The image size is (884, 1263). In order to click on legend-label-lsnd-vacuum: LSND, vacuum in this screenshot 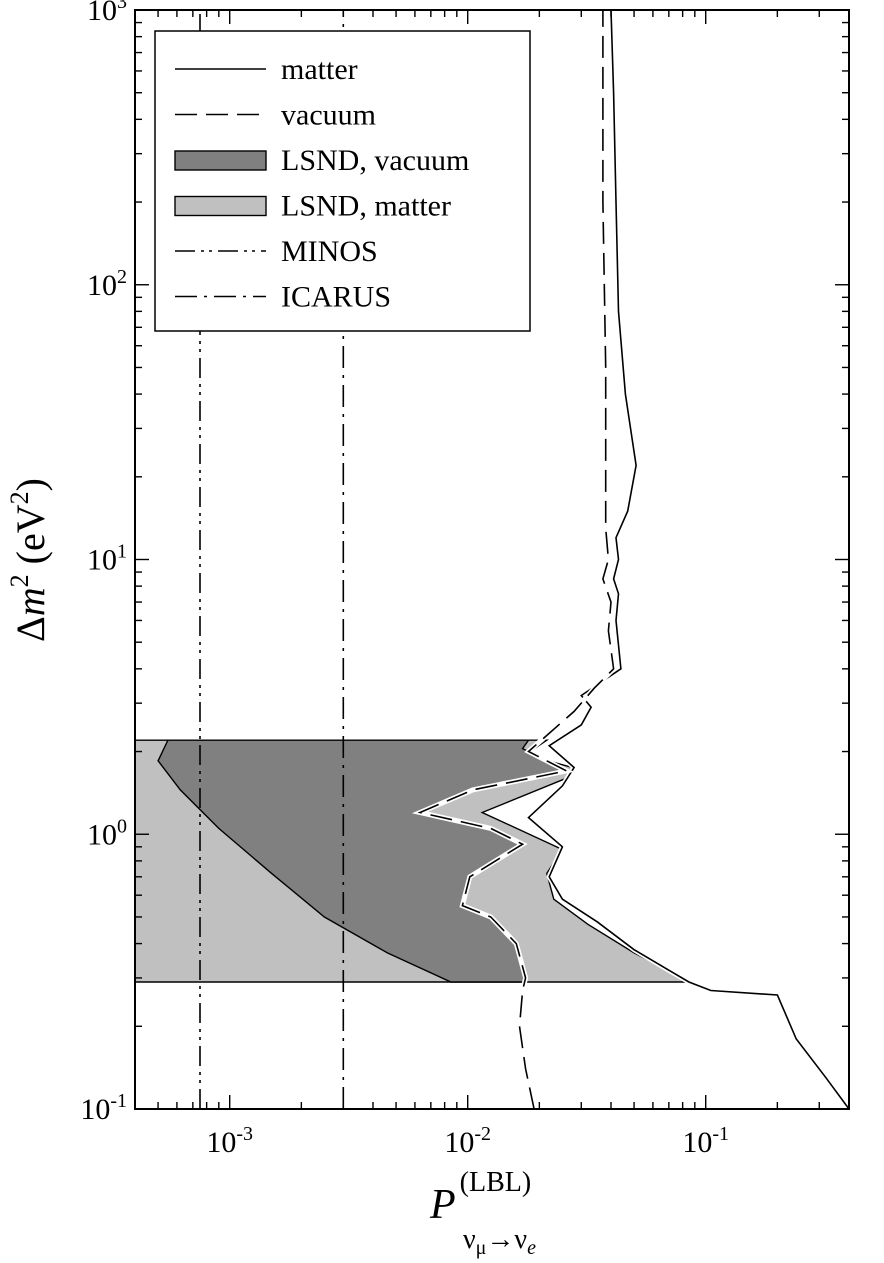, I will do `click(375, 160)`.